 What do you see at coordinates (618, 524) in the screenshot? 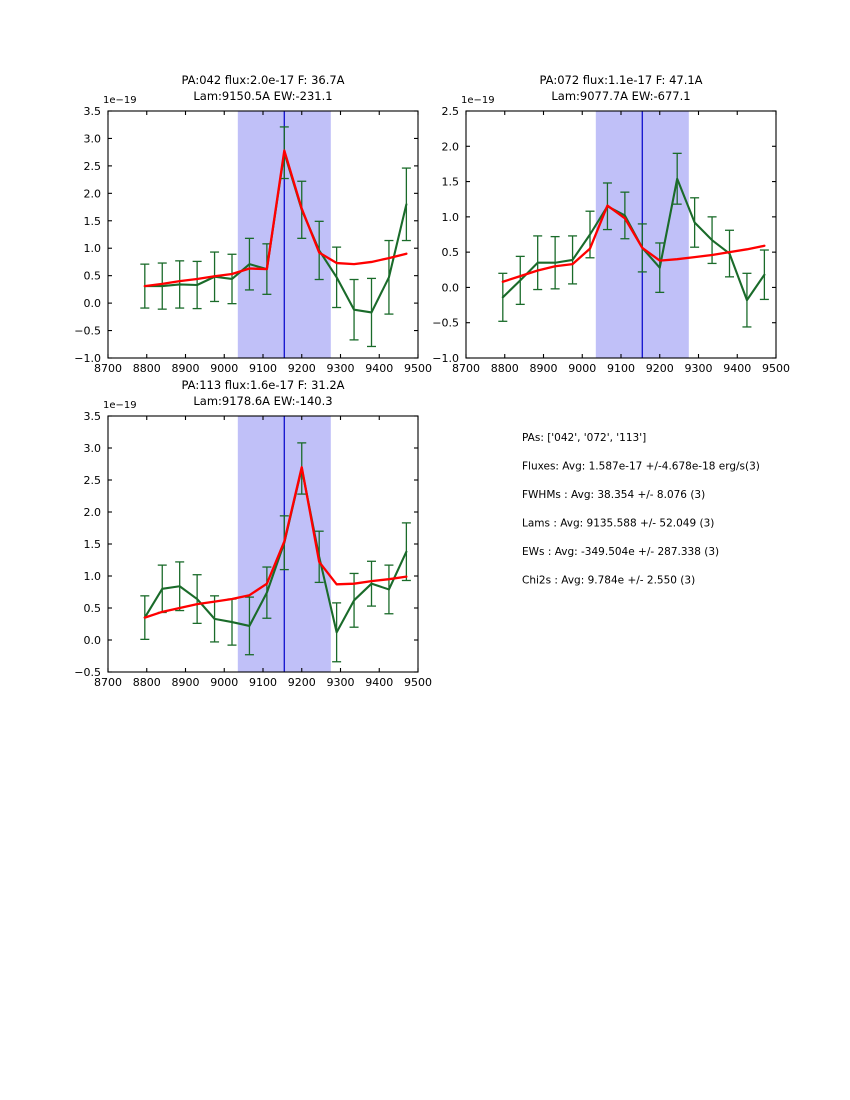
I see `summary-stat-line: Lams : Avg: 9135.588 +/- 52.049 (3)` at bounding box center [618, 524].